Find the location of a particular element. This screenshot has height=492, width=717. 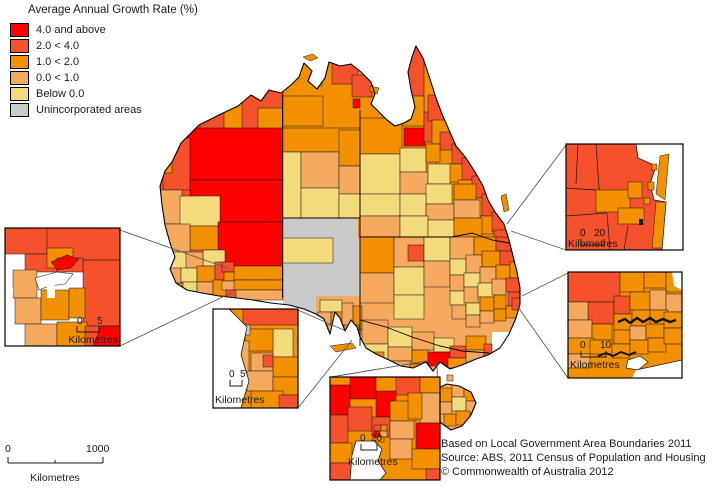

legend-label: Below 0.0 is located at coordinates (60, 94).